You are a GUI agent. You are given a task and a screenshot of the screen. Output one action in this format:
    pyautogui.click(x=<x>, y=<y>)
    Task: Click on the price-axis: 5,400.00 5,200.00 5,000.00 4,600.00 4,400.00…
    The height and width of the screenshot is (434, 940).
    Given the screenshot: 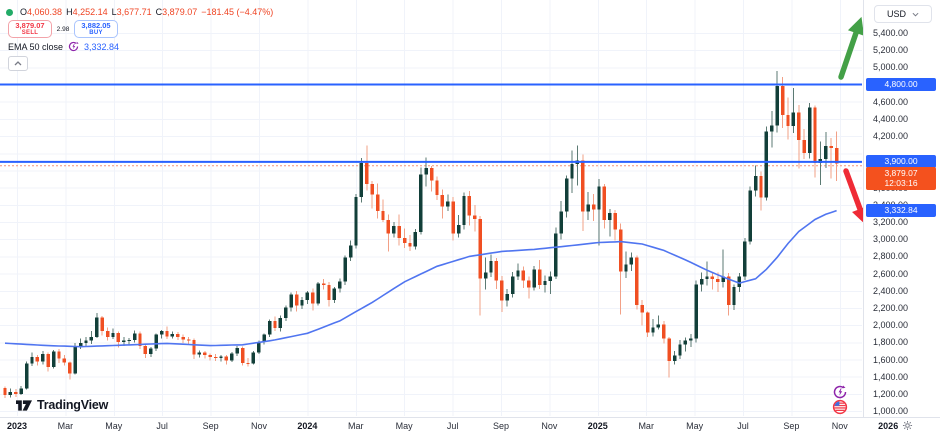 What is the action you would take?
    pyautogui.click(x=901, y=208)
    